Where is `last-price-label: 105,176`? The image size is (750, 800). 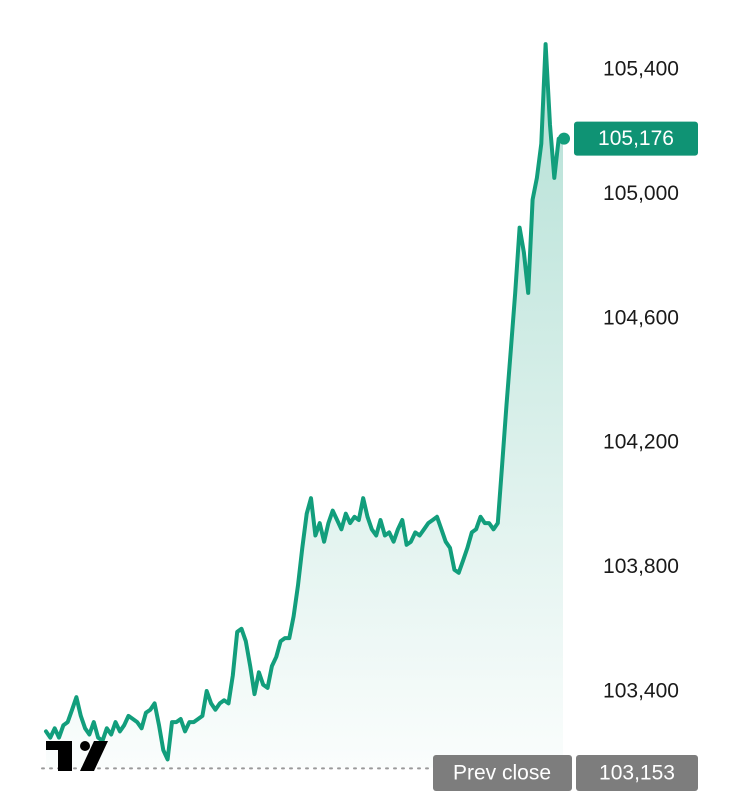
last-price-label: 105,176 is located at coordinates (636, 138).